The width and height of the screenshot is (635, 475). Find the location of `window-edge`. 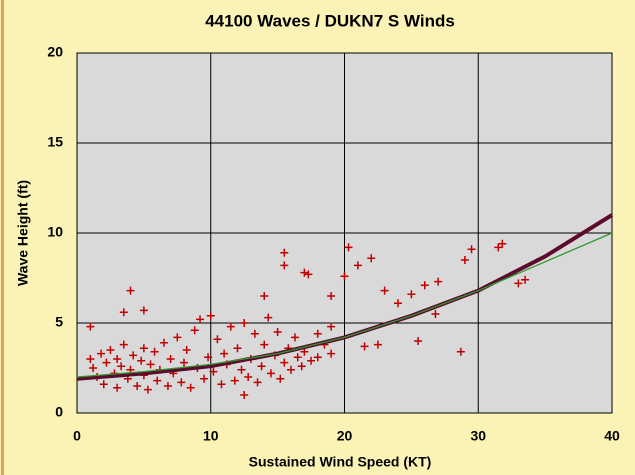

window-edge is located at coordinates (2, 237).